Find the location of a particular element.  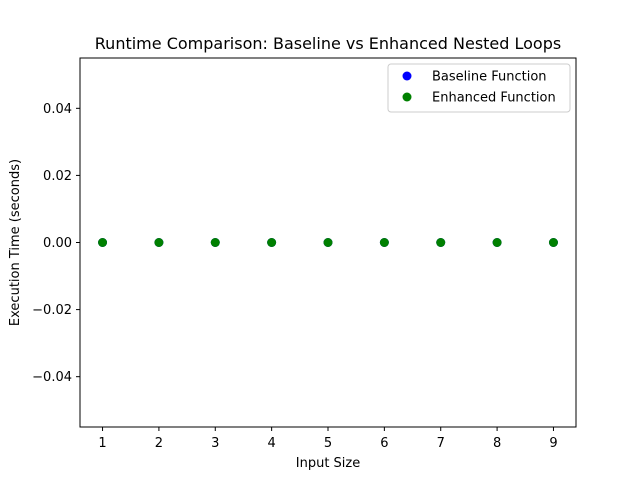

x-tick-label: 7 is located at coordinates (441, 443).